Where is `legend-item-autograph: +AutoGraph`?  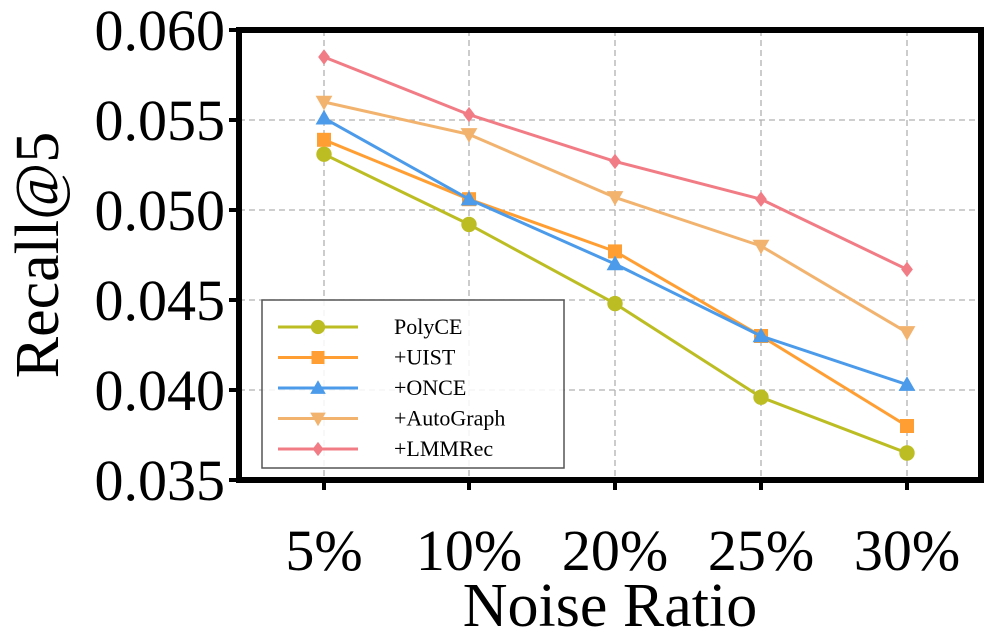
legend-item-autograph: +AutoGraph is located at coordinates (391, 418).